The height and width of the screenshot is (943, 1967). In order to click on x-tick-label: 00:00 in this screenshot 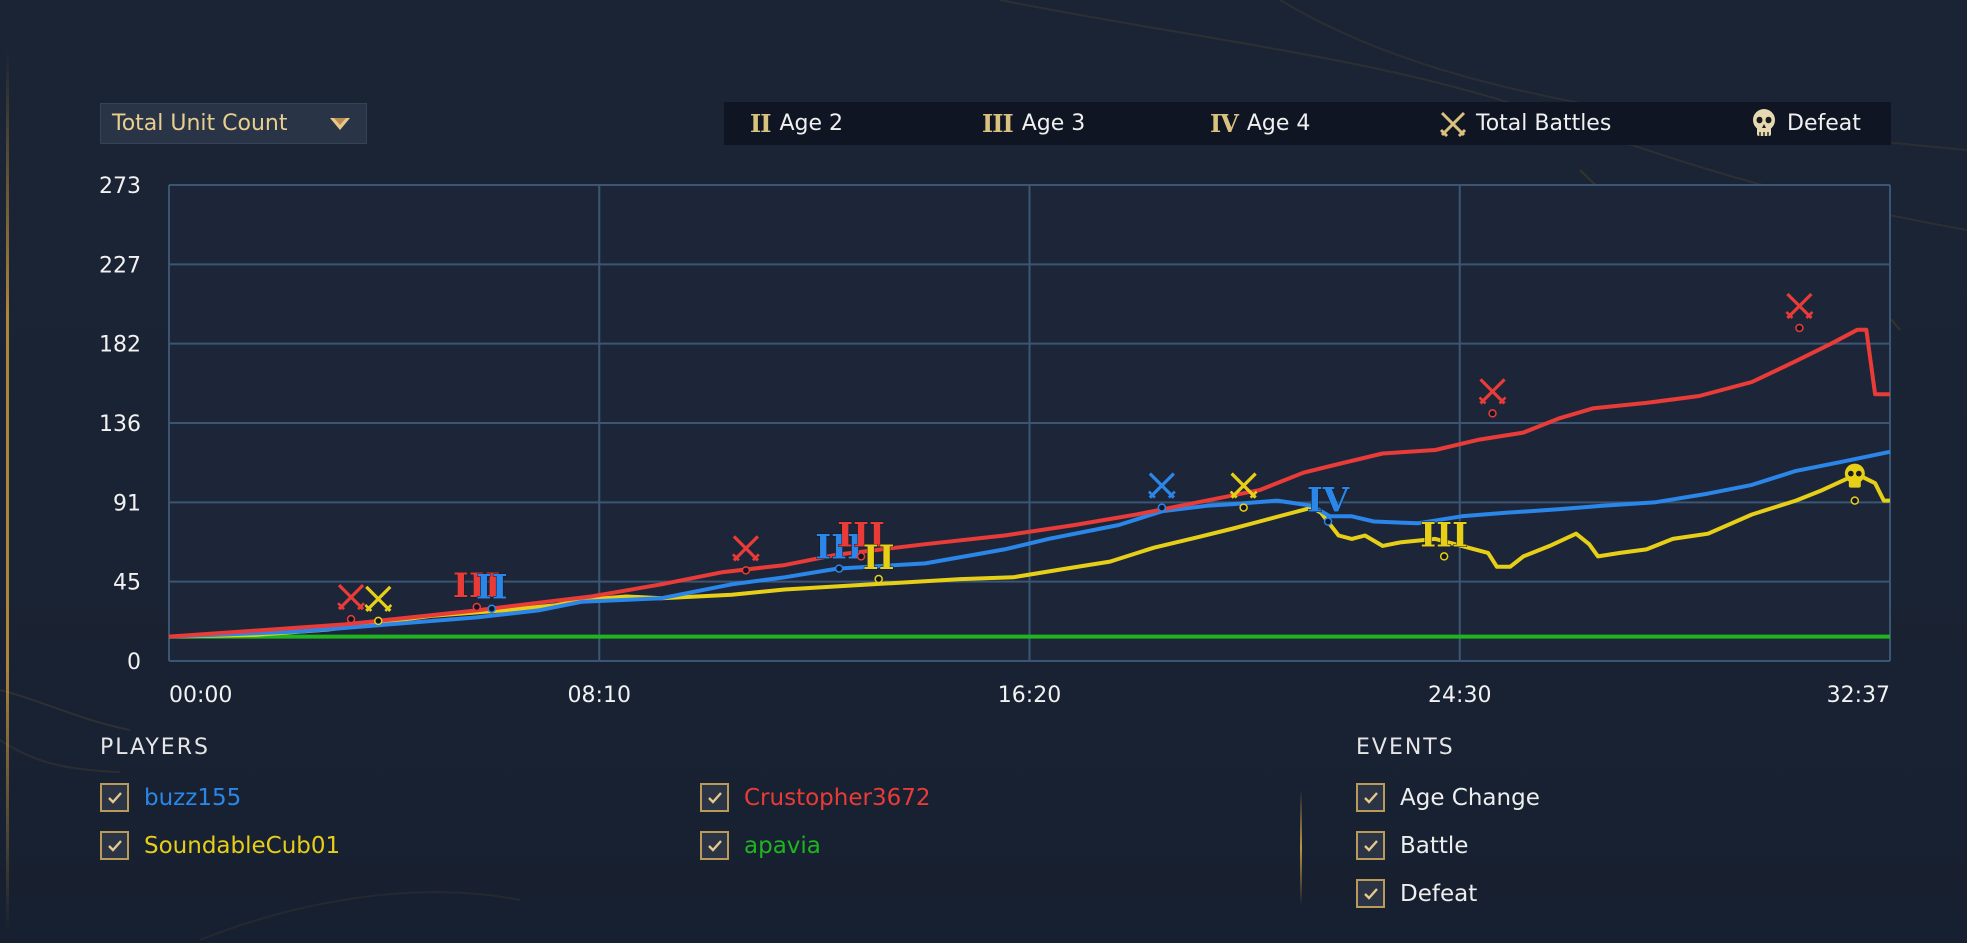, I will do `click(200, 695)`.